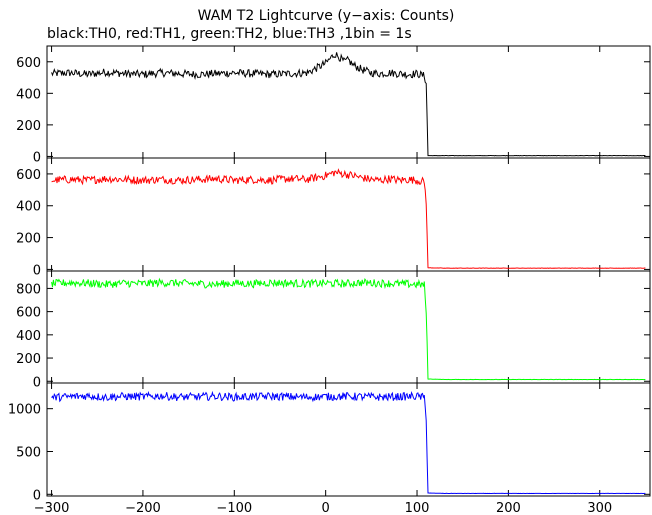 The image size is (652, 515). Describe the element at coordinates (326, 16) in the screenshot. I see `chart-title: WAM T2 Lightcurve (y−axis: Counts)` at that location.